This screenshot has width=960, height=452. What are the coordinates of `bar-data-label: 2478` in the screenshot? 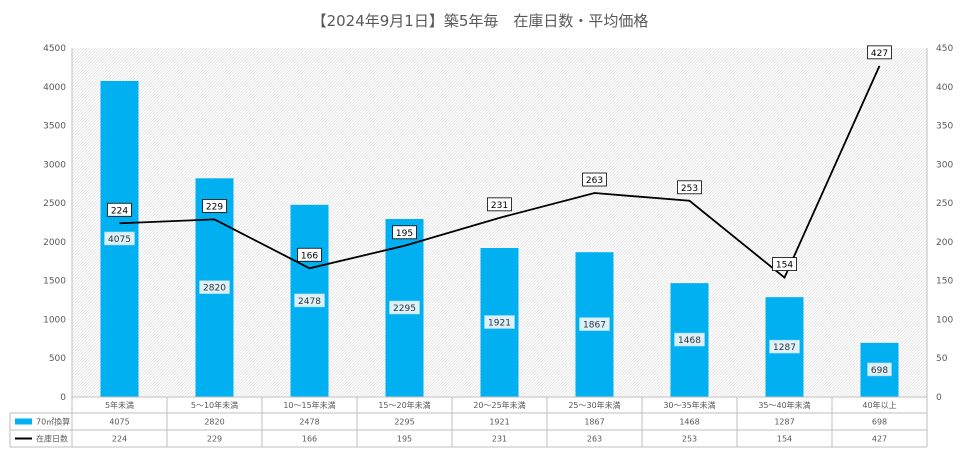 It's located at (309, 302).